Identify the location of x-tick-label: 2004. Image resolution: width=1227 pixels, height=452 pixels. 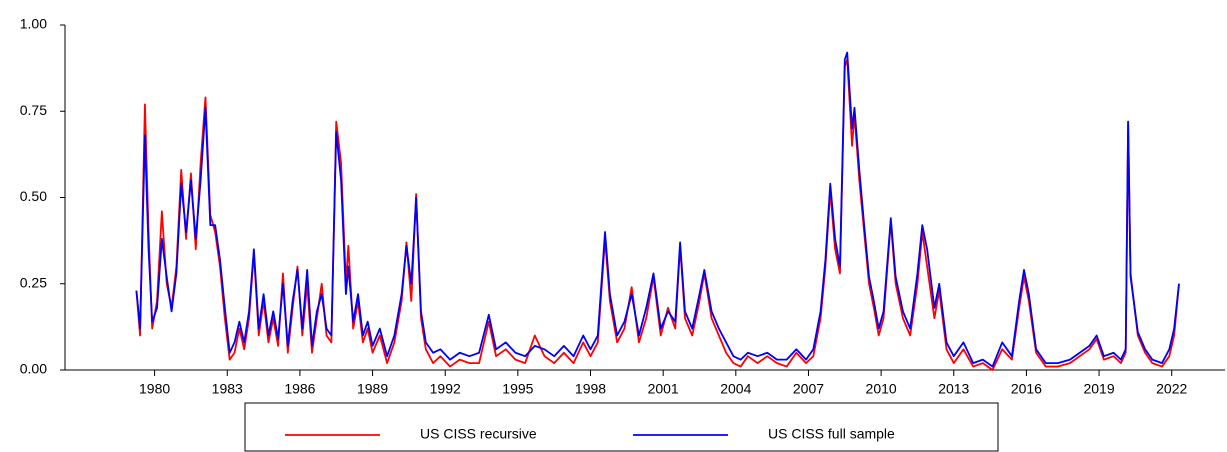
(735, 389).